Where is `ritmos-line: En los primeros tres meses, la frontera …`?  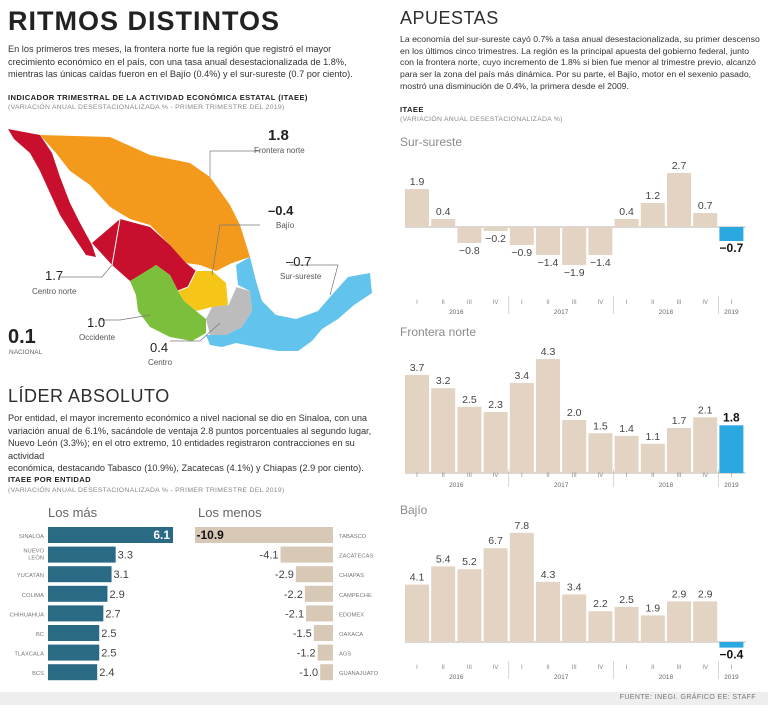 ritmos-line: En los primeros tres meses, la frontera … is located at coordinates (170, 49).